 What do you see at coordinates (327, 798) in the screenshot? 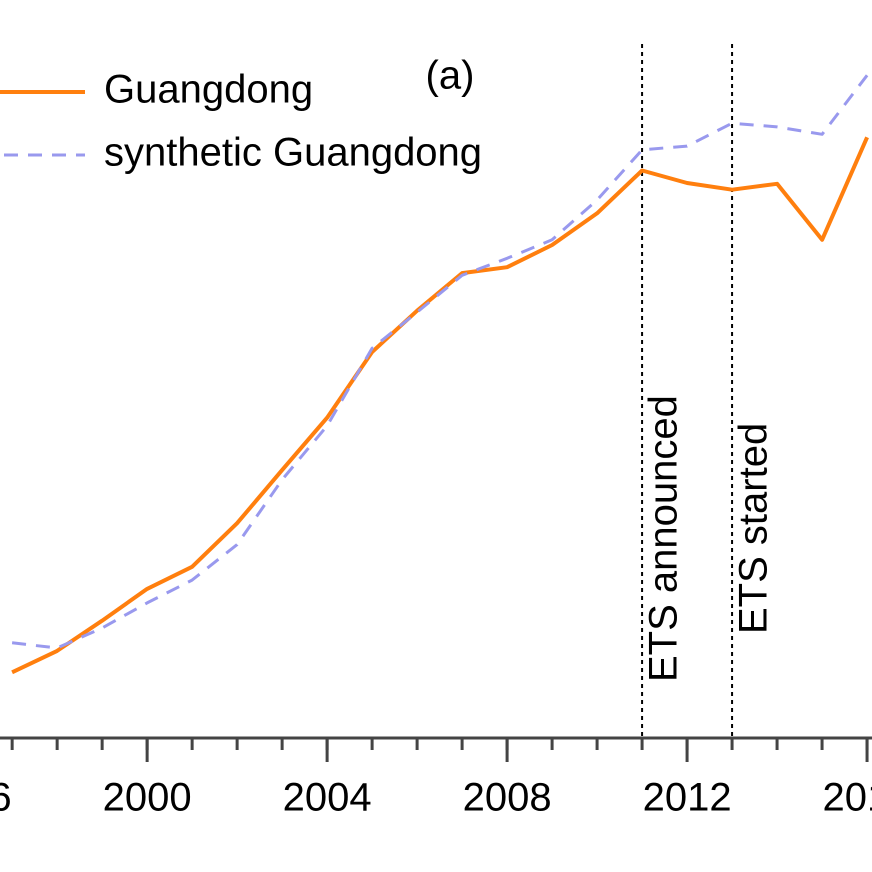
I see `x-tick-label: 2004` at bounding box center [327, 798].